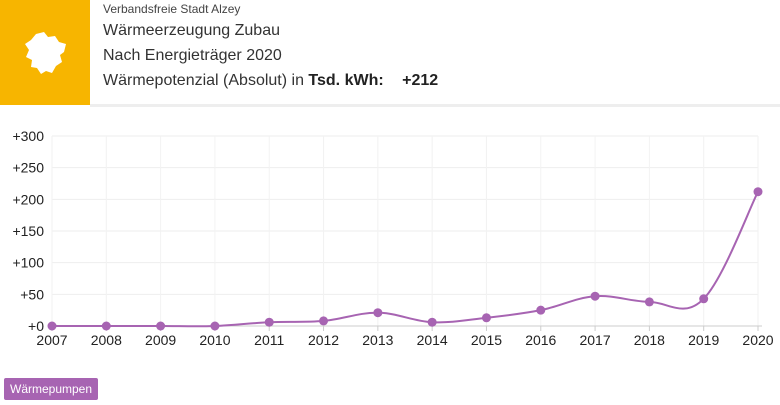 This screenshot has width=780, height=405. Describe the element at coordinates (323, 340) in the screenshot. I see `x-tick-label: 2012` at that location.